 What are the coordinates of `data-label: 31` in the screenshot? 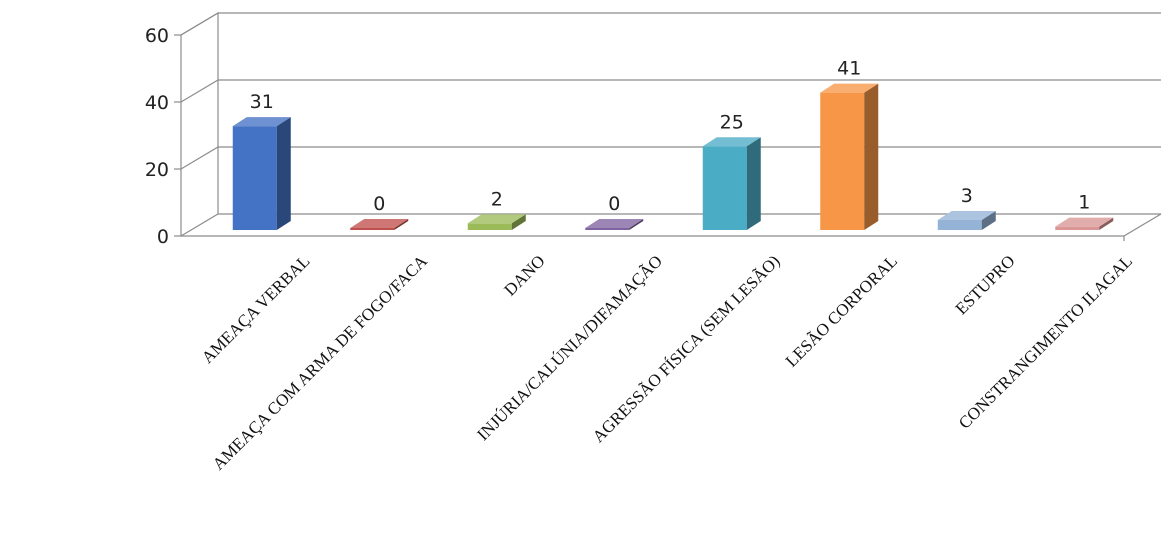 It's located at (262, 102).